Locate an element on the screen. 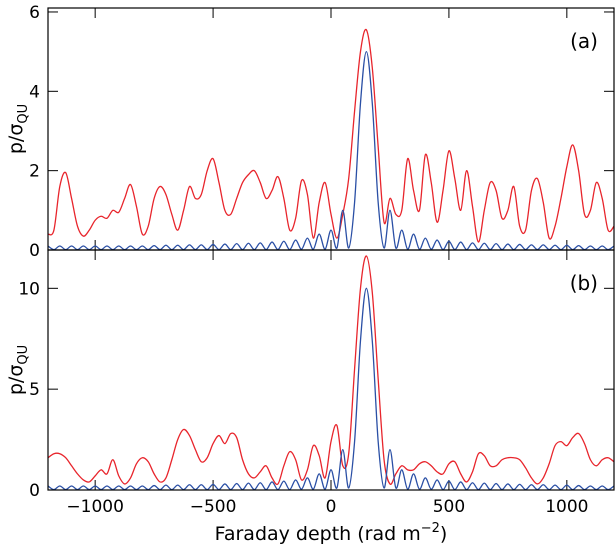 Image resolution: width=616 pixels, height=550 pixels. x-tick-label: 1000 is located at coordinates (566, 507).